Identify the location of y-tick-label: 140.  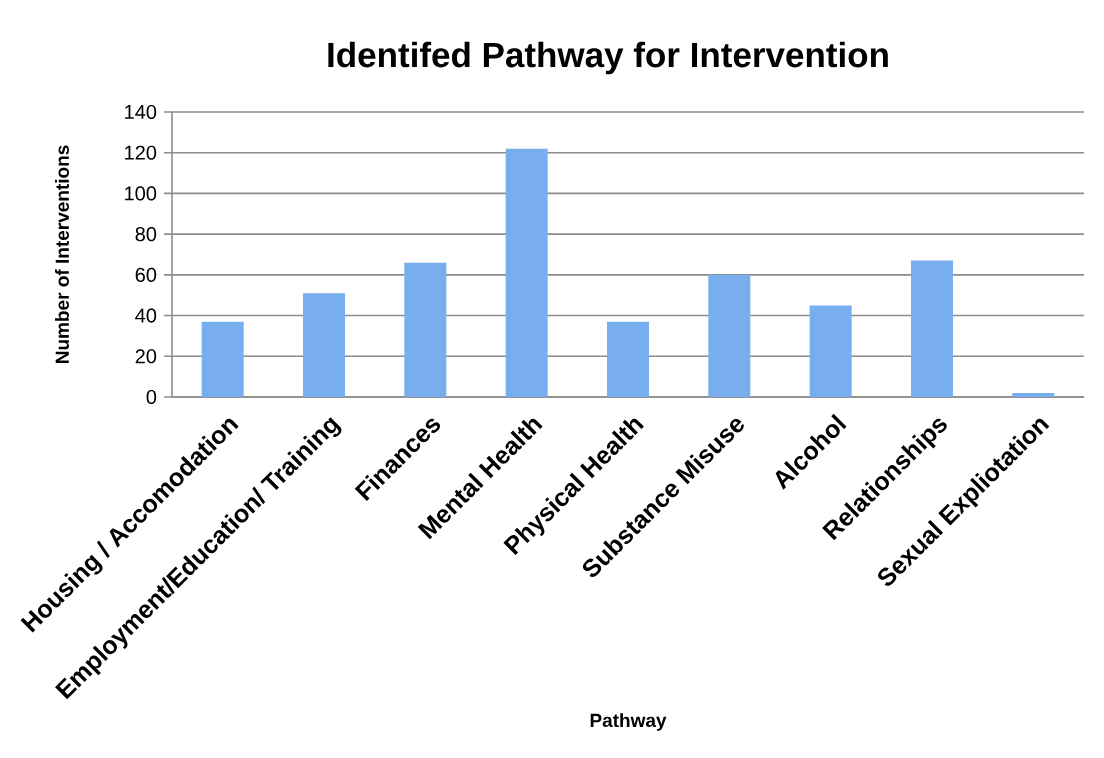
(141, 112).